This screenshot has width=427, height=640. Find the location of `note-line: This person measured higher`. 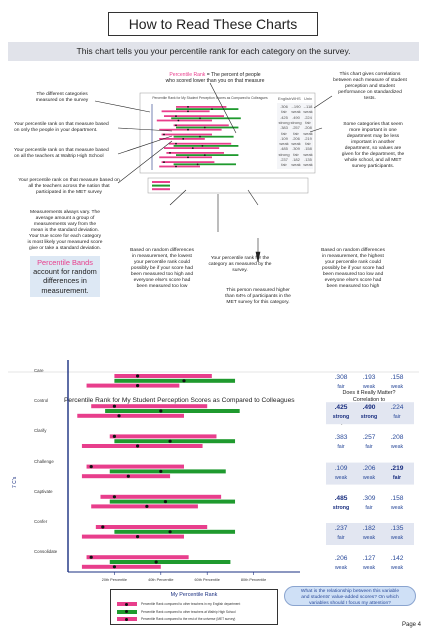

note-line: This person measured higher is located at coordinates (258, 290).